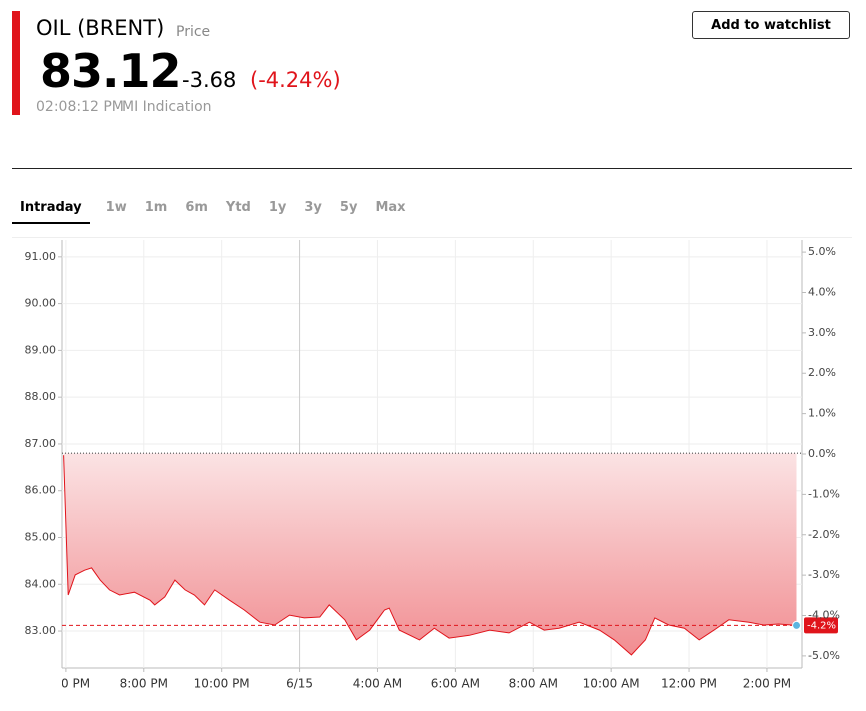 The width and height of the screenshot is (866, 711). What do you see at coordinates (196, 207) in the screenshot?
I see `range-tab: 6m` at bounding box center [196, 207].